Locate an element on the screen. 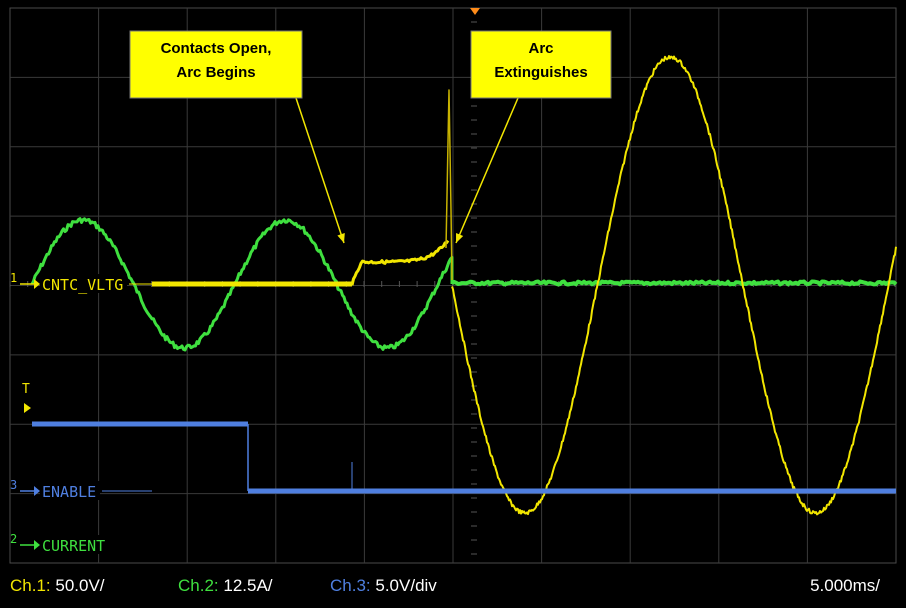 The height and width of the screenshot is (608, 906). voltage-trace-arc is located at coordinates (400, 262).